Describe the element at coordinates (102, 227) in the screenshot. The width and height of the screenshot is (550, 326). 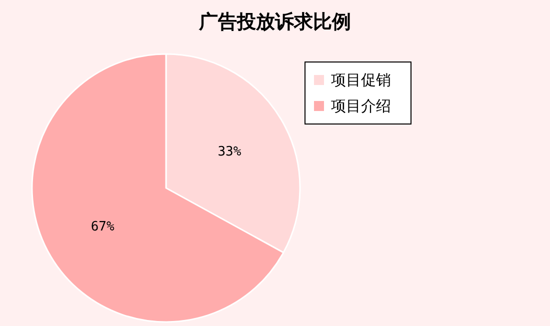
I see `data-label: 67%` at that location.